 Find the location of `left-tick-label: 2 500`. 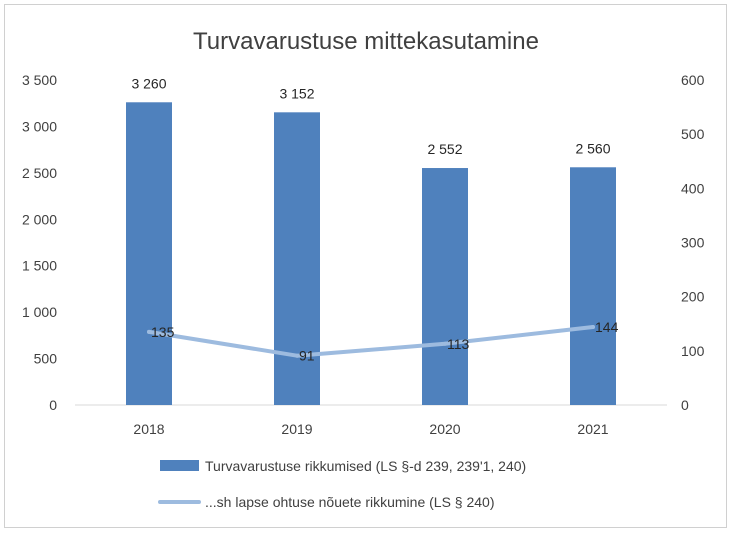

left-tick-label: 2 500 is located at coordinates (39, 173).